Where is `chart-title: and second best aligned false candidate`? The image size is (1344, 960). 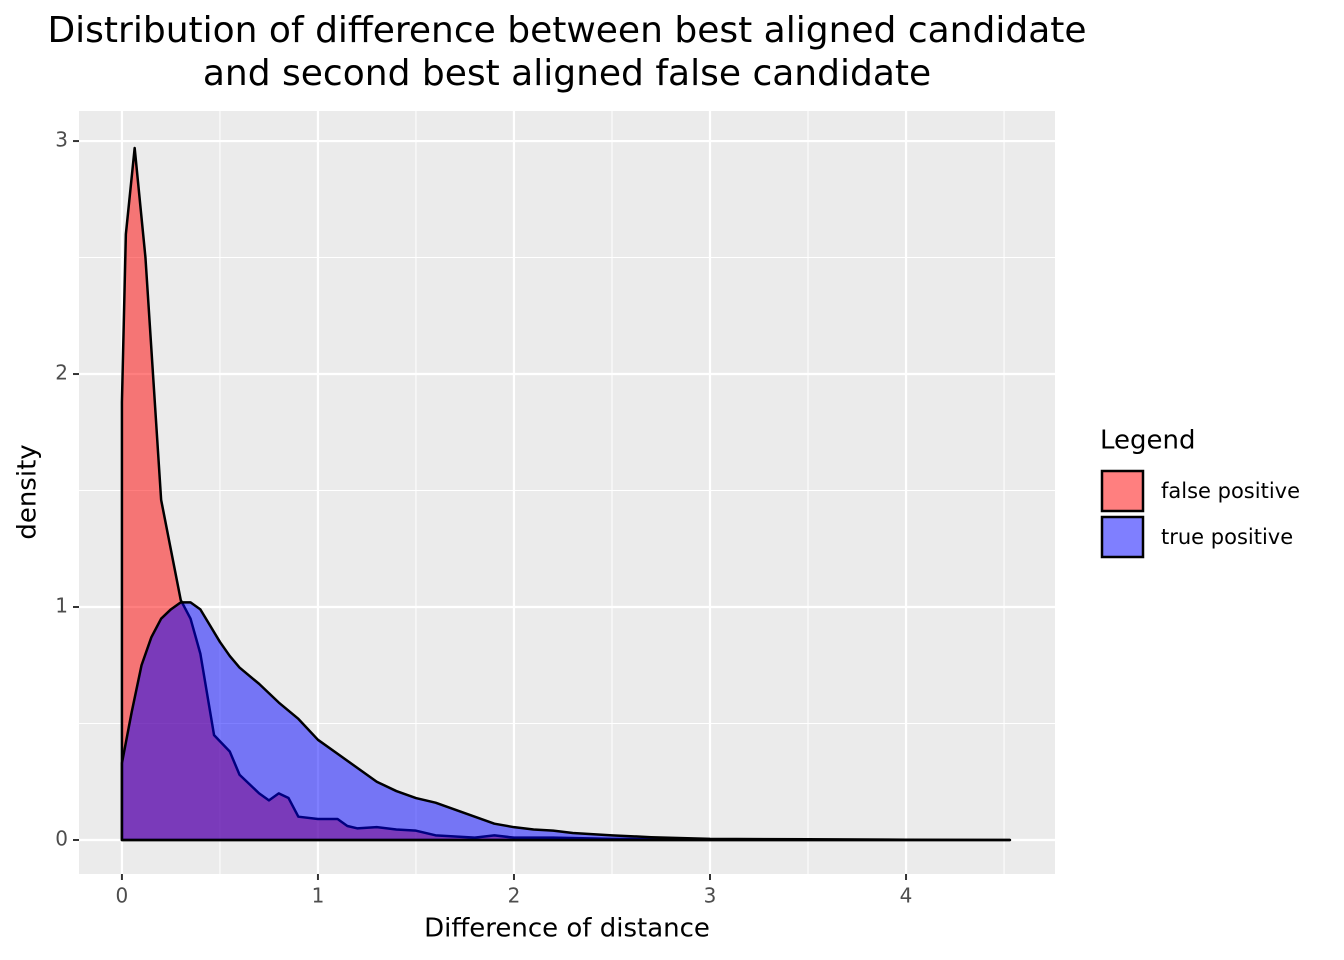 chart-title: and second best aligned false candidate is located at coordinates (567, 73).